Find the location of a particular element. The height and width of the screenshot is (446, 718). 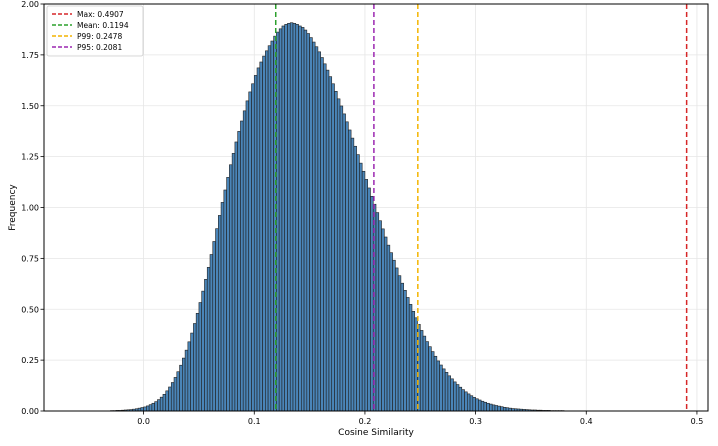

x-axis-ticks: 0.0 0.1 0.2 0.3 0.4 0.5 is located at coordinates (420, 418).